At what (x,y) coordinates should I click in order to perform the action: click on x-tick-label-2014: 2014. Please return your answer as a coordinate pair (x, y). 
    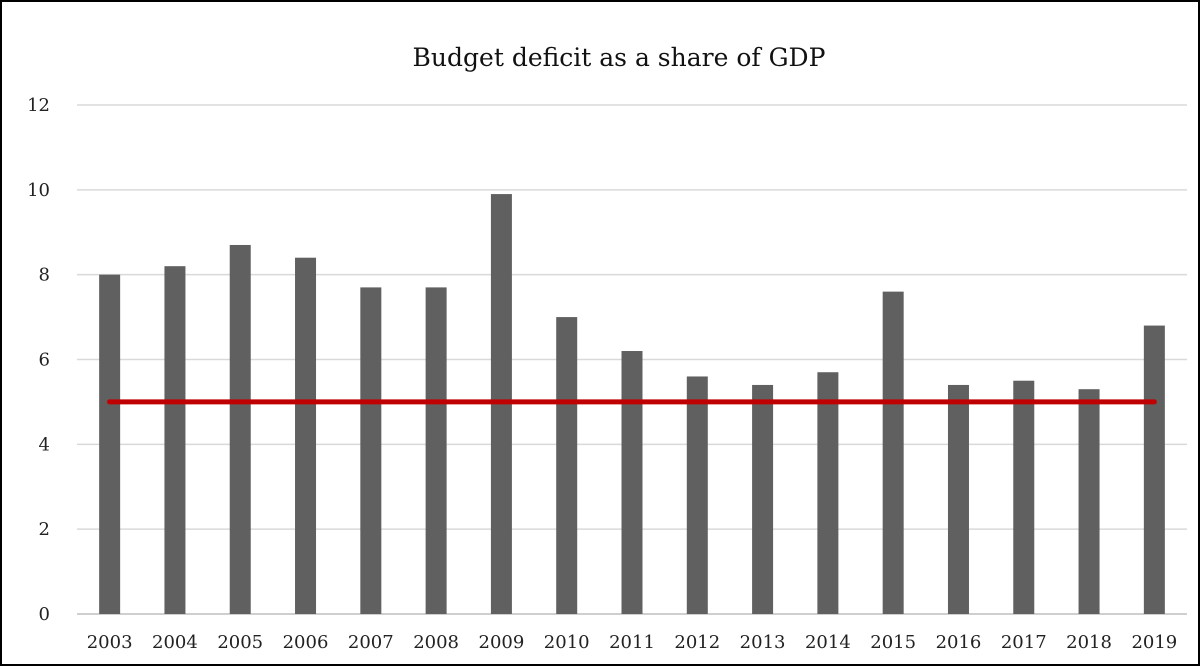
    Looking at the image, I should click on (828, 642).